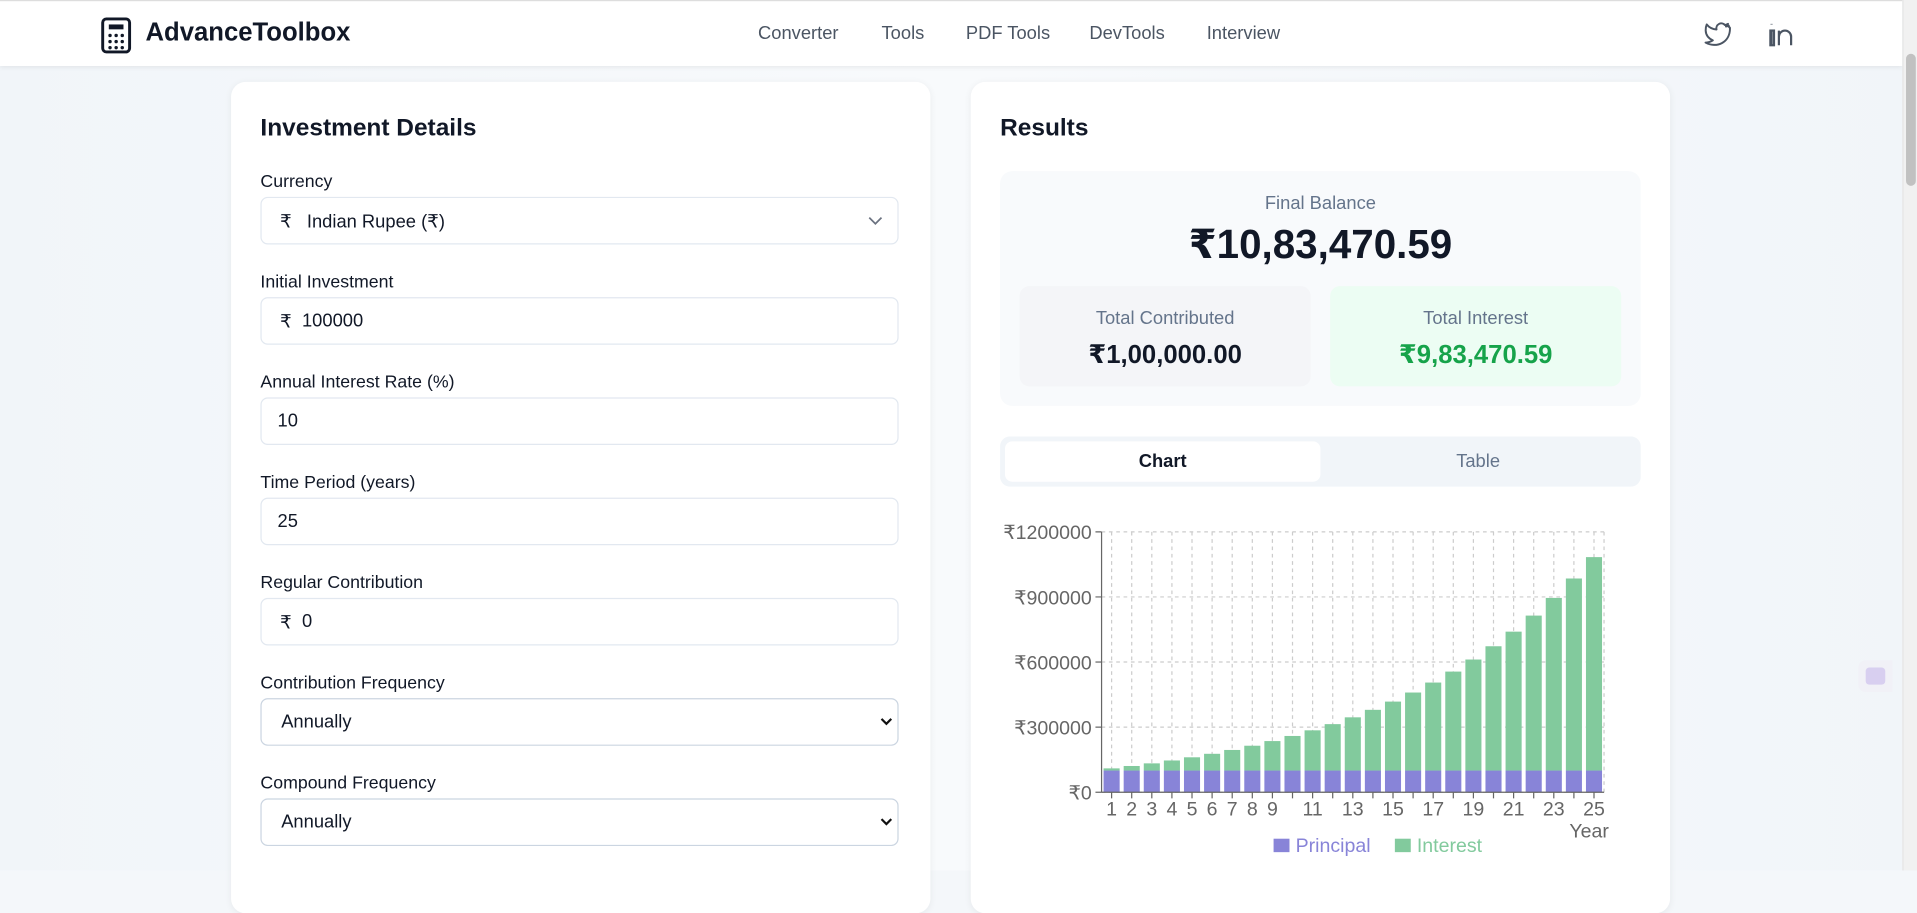 This screenshot has height=913, width=1917. What do you see at coordinates (1393, 809) in the screenshot?
I see `x-tick-label: 15` at bounding box center [1393, 809].